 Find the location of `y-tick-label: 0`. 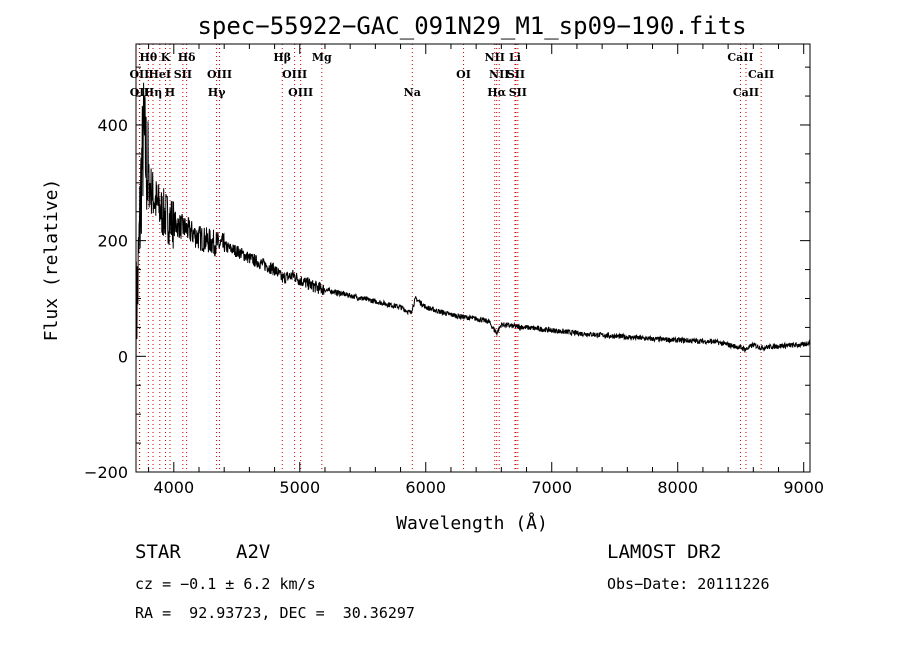

y-tick-label: 0 is located at coordinates (123, 356).